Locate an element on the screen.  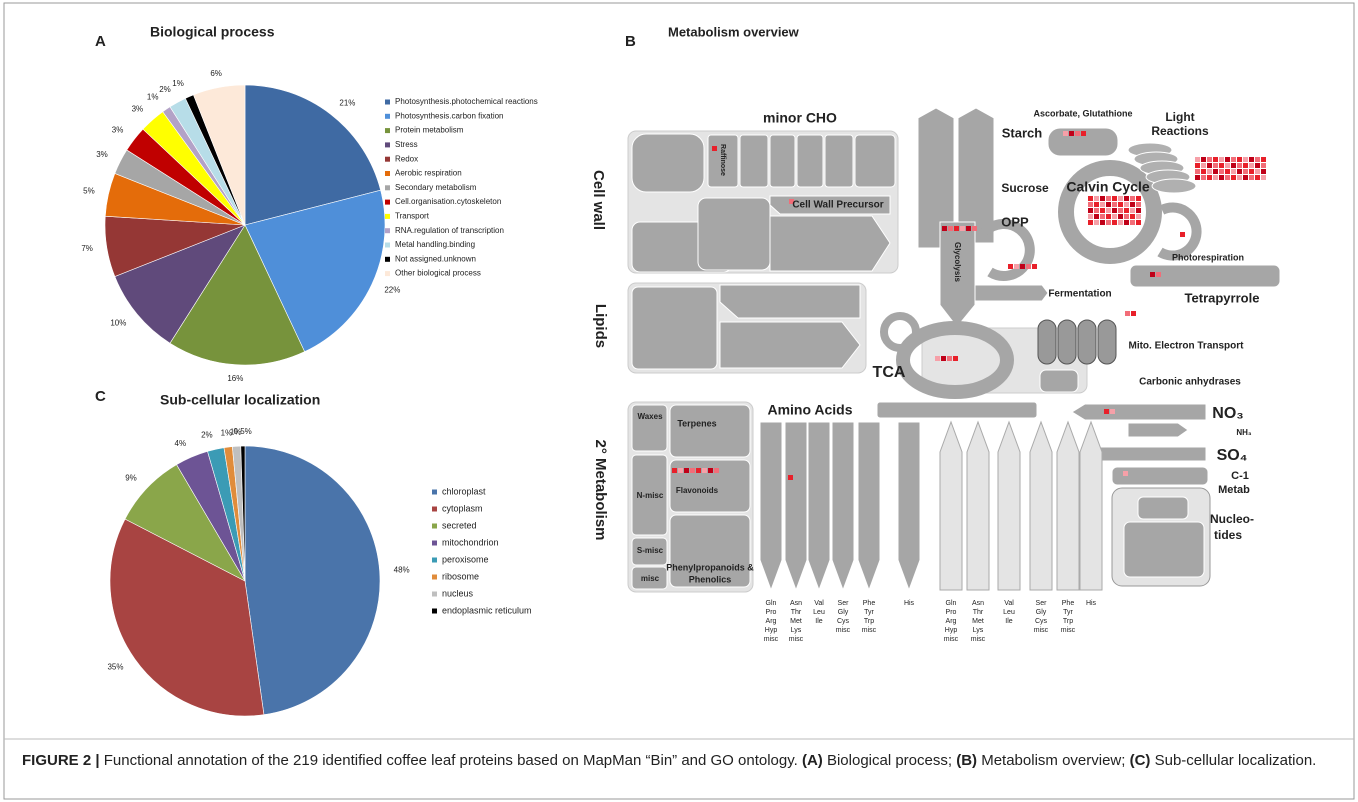
diagram-label: Glycolysis is located at coordinates (957, 262).